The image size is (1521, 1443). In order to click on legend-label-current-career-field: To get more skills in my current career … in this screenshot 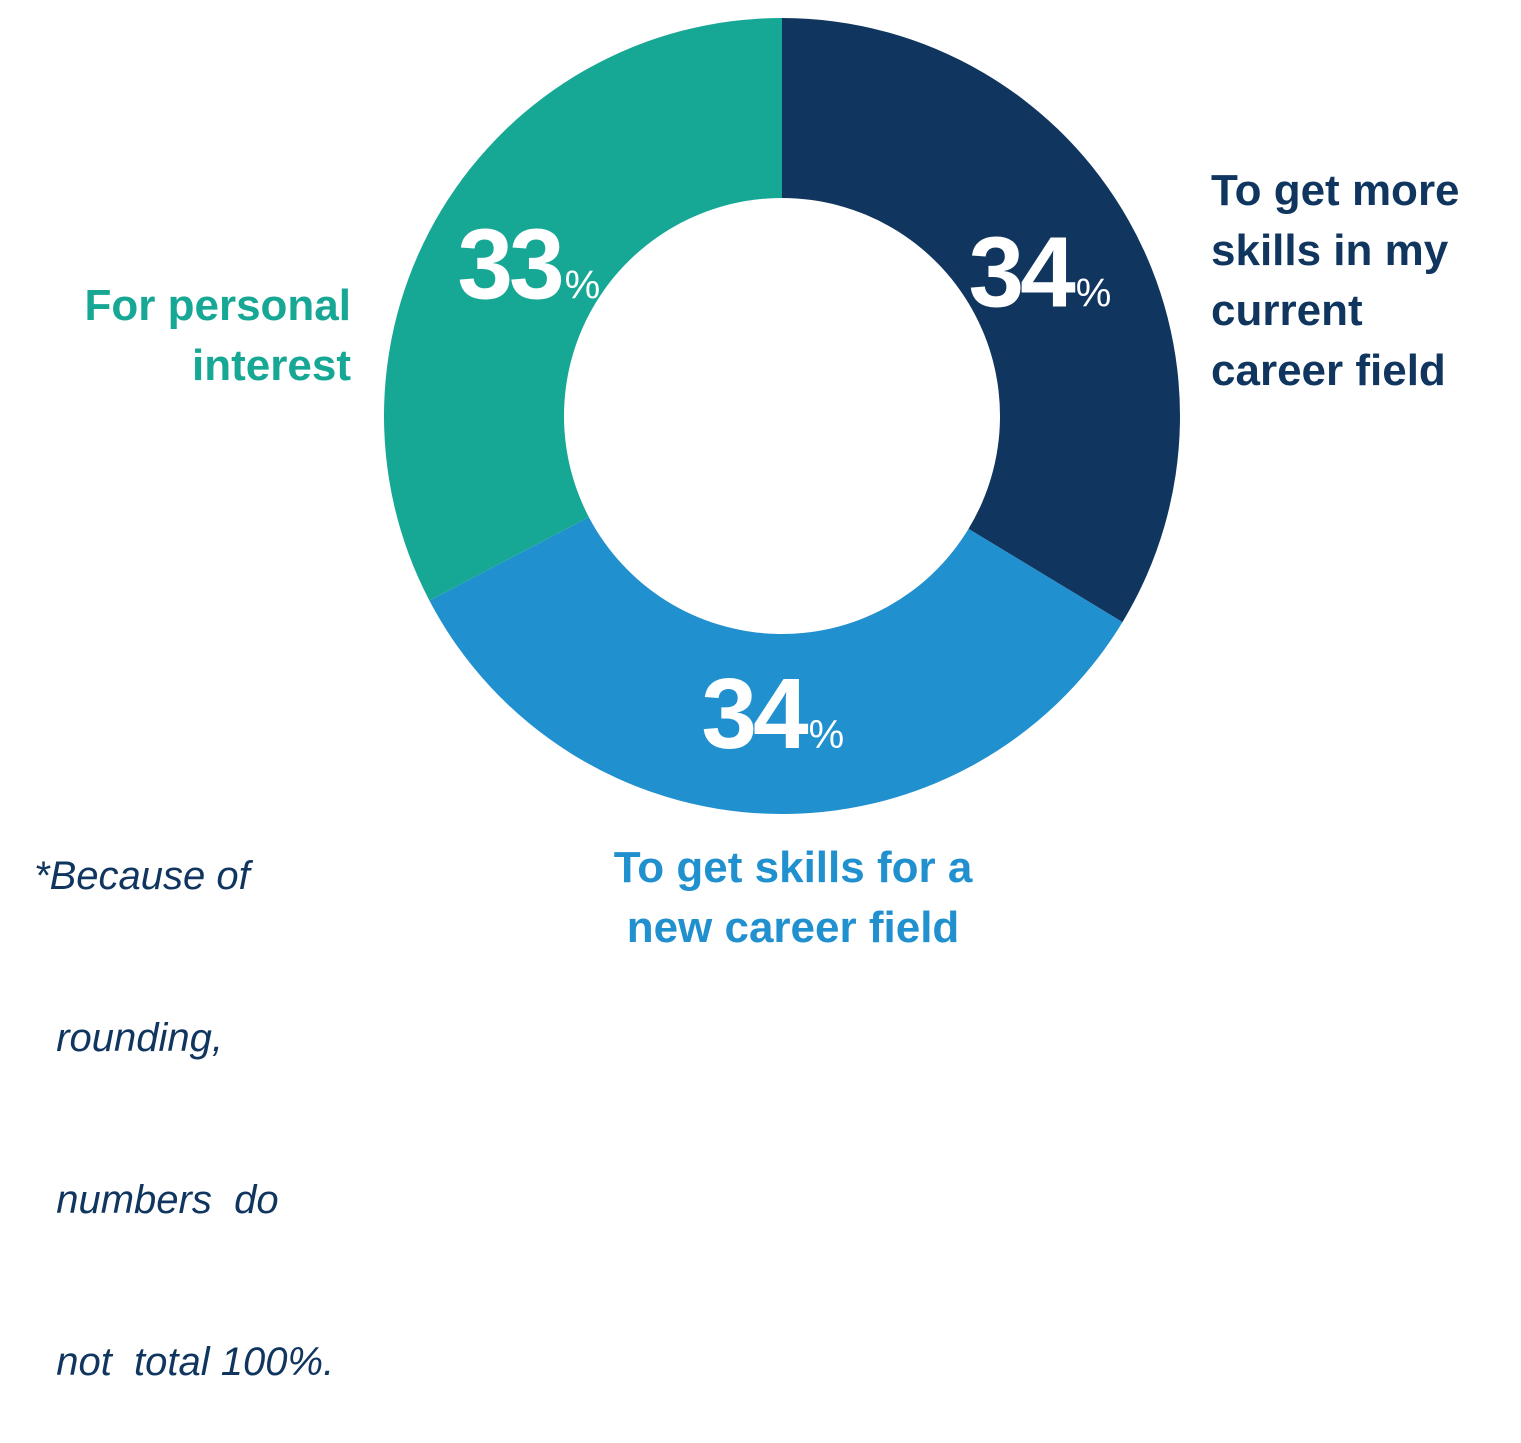, I will do `click(1335, 281)`.